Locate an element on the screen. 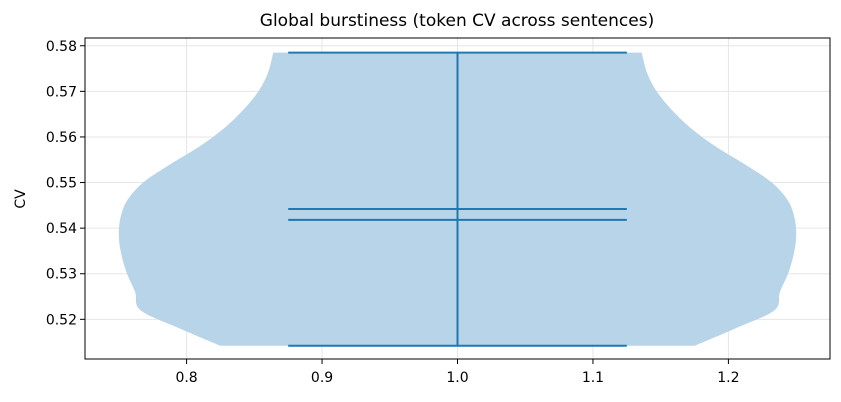 This screenshot has height=402, width=841. x-tick-label: 1.0 is located at coordinates (457, 378).